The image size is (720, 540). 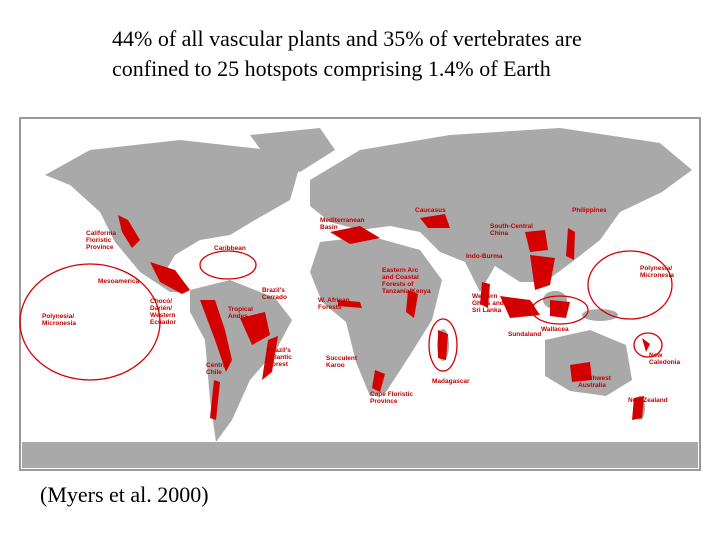 What do you see at coordinates (342, 358) in the screenshot?
I see `hotspot-label: Succulent` at bounding box center [342, 358].